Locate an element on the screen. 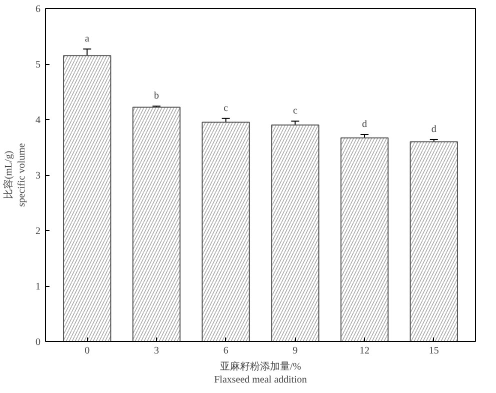 The image size is (496, 393). y-tick-label: 4 is located at coordinates (38, 120).